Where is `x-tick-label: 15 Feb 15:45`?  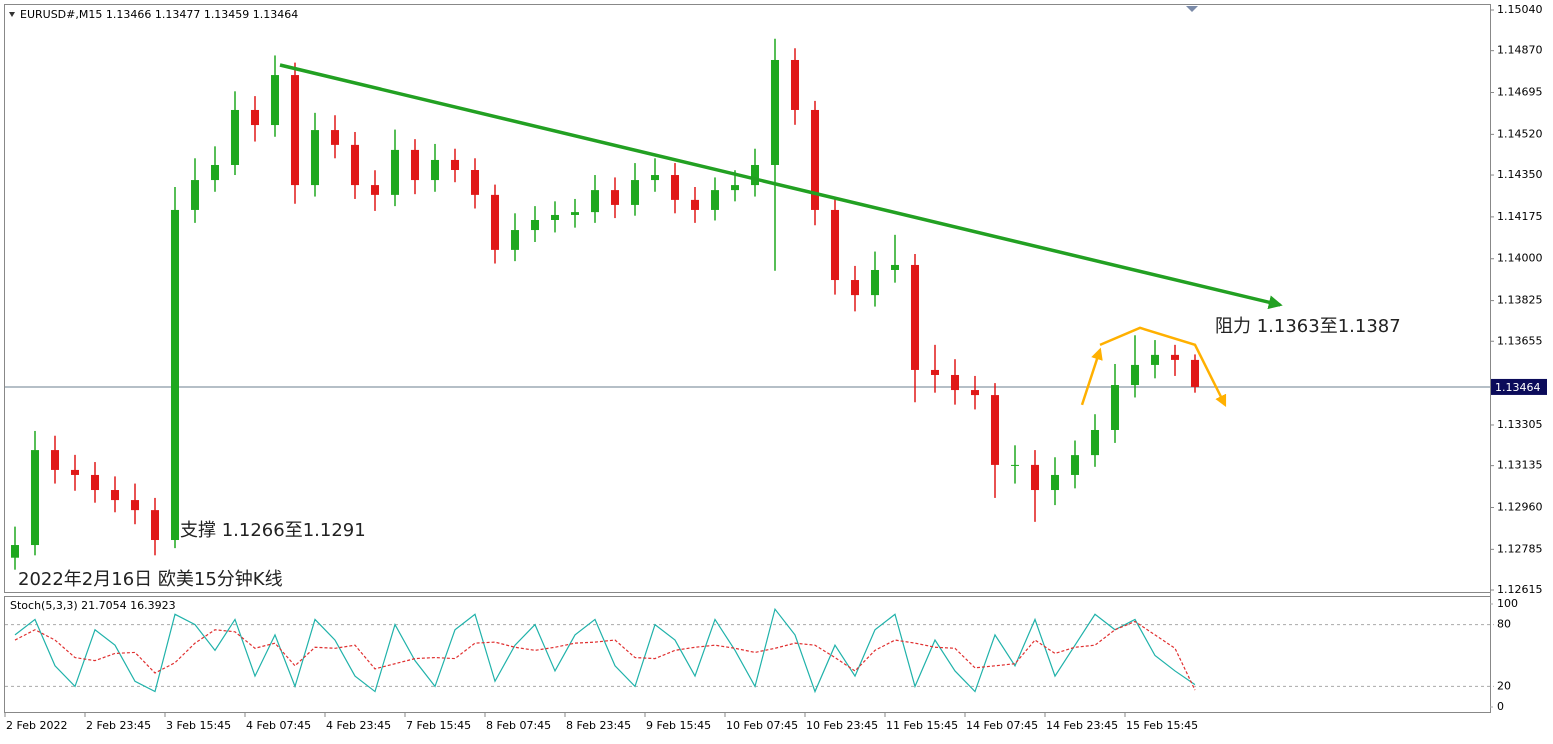 x-tick-label: 15 Feb 15:45 is located at coordinates (1162, 725).